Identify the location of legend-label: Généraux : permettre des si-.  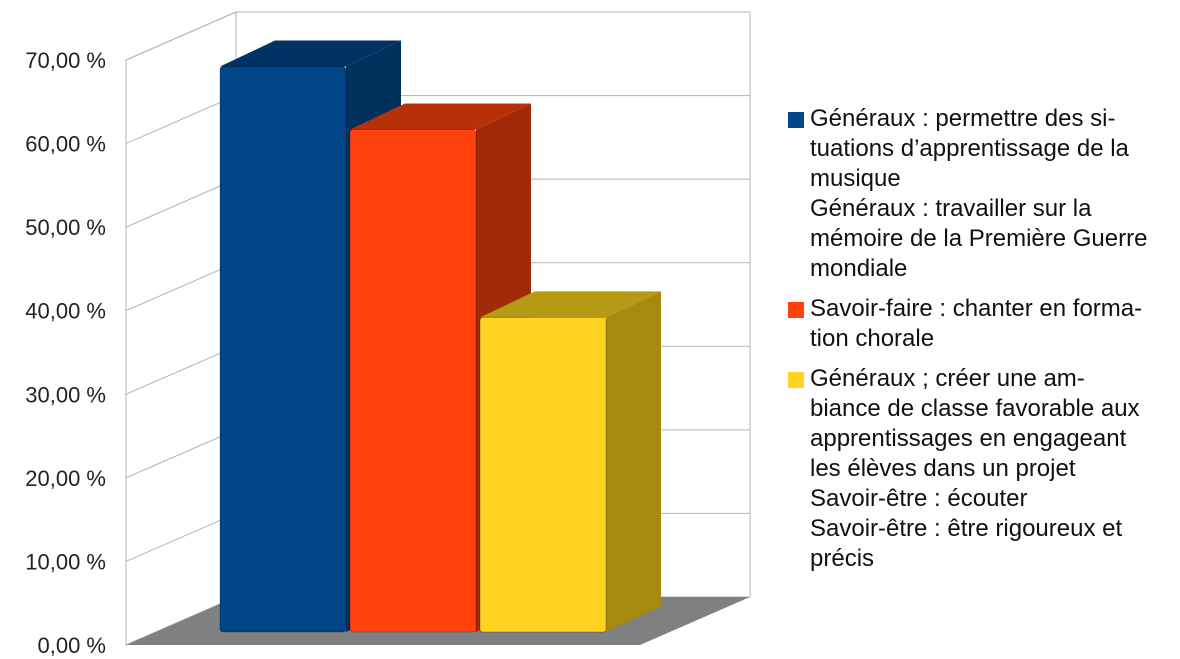
(963, 118).